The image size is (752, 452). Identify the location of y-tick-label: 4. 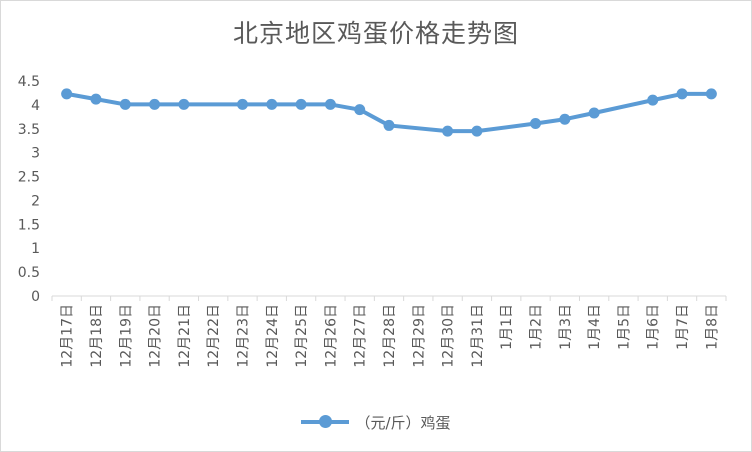
(35, 106).